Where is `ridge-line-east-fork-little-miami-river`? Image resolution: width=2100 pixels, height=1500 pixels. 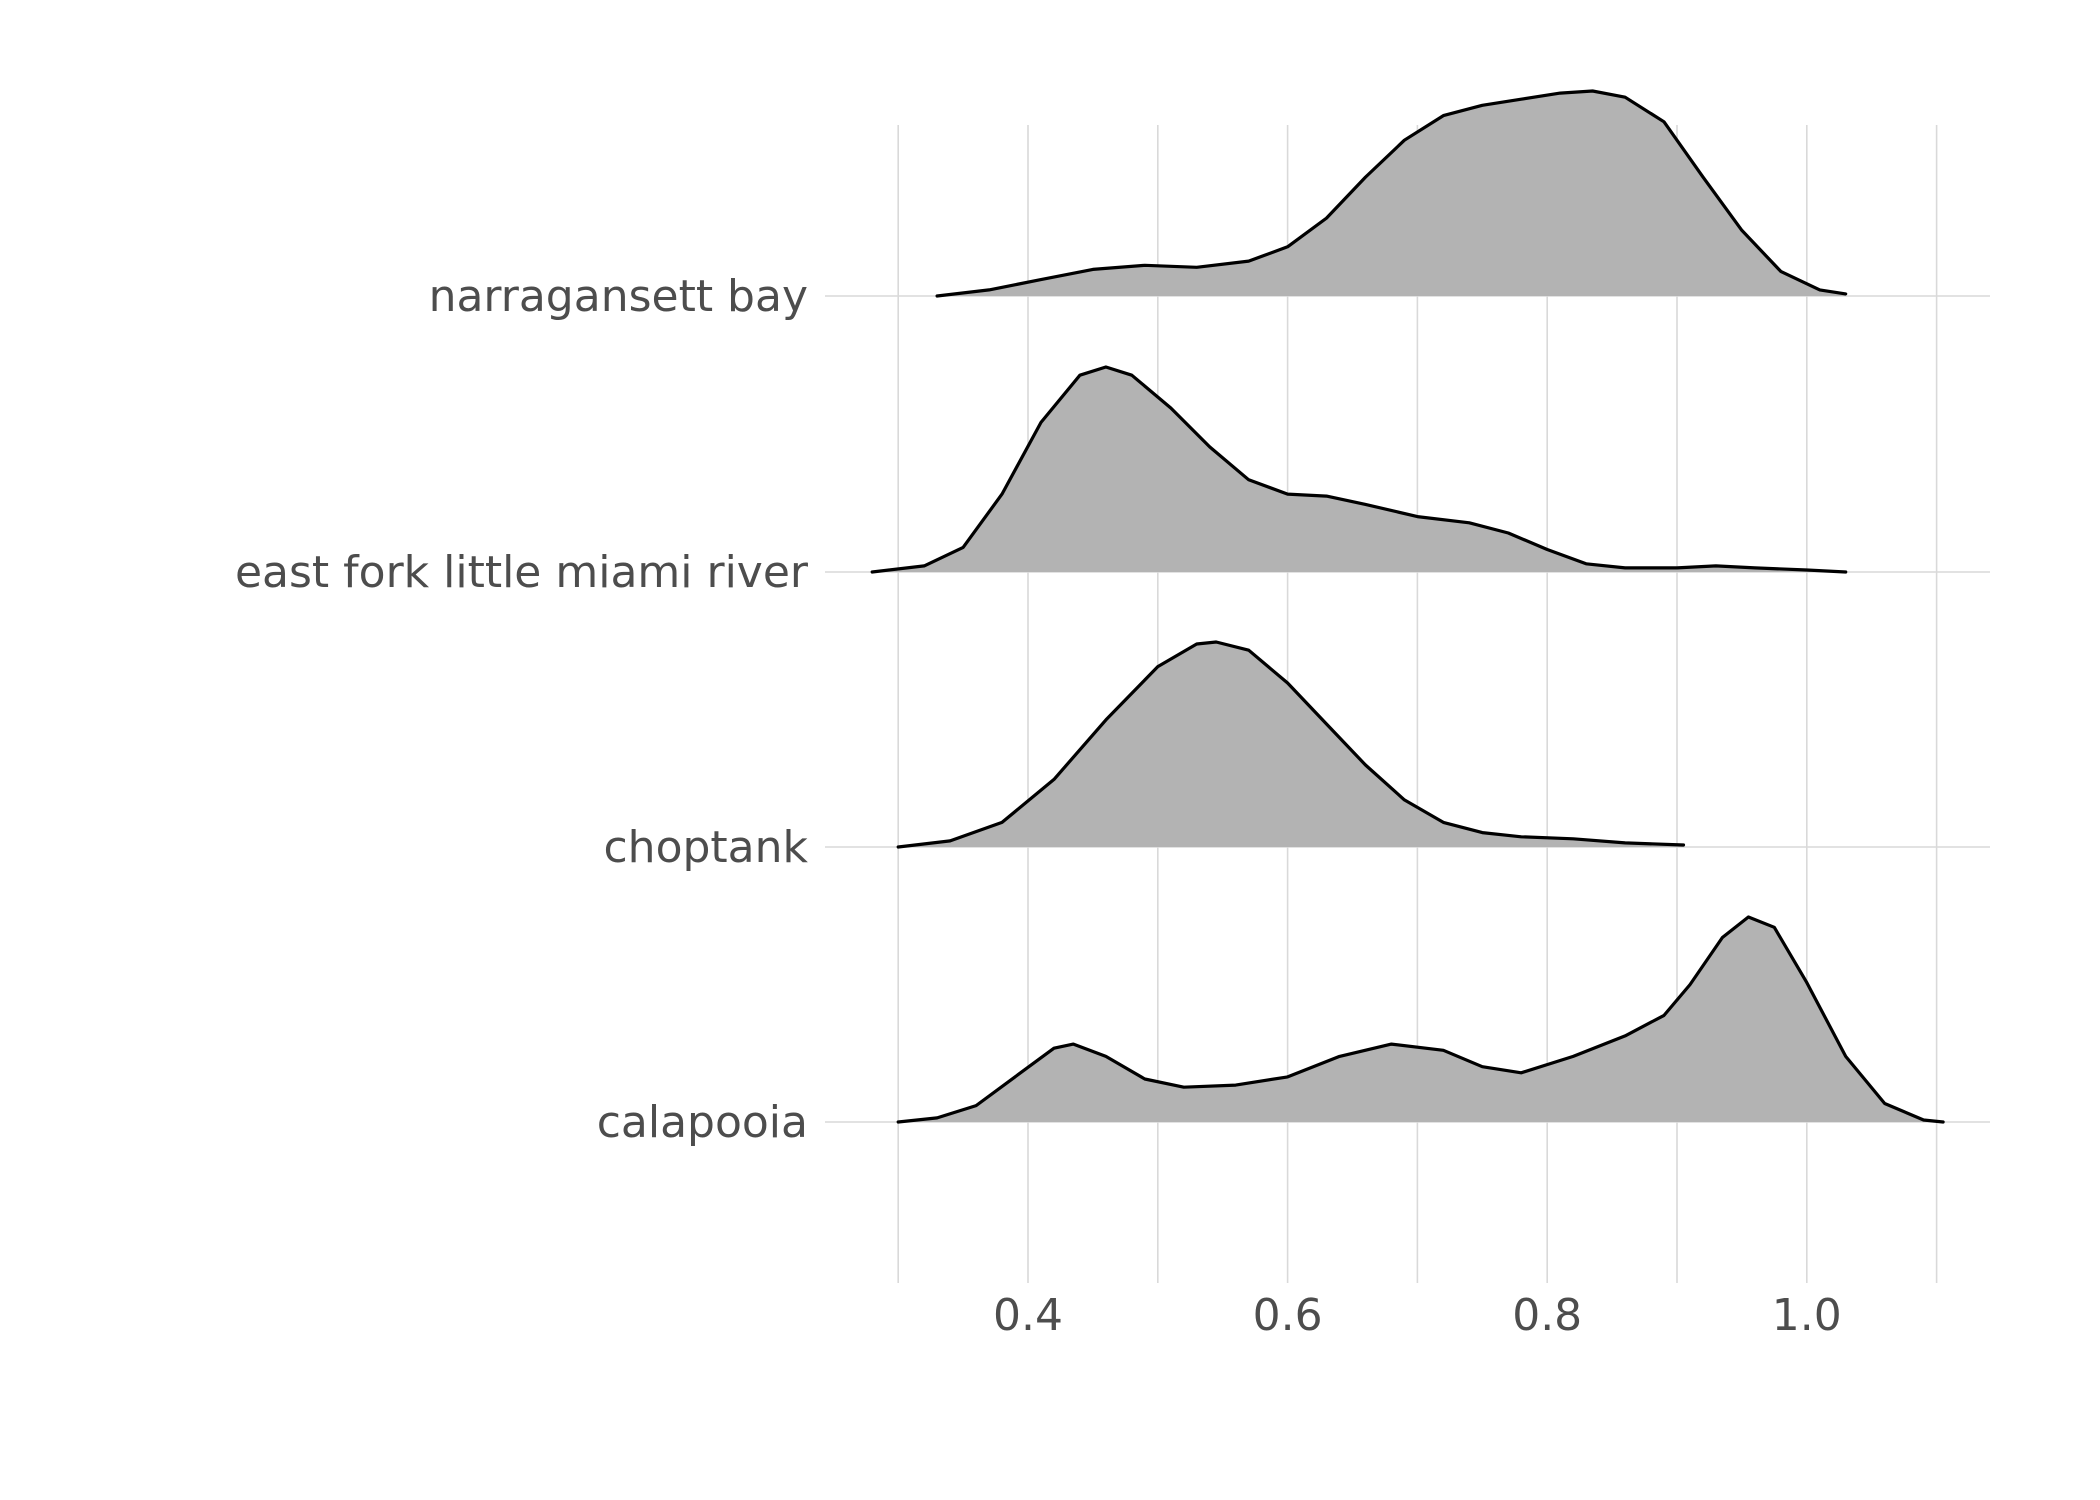
ridge-line-east-fork-little-miami-river is located at coordinates (1359, 469).